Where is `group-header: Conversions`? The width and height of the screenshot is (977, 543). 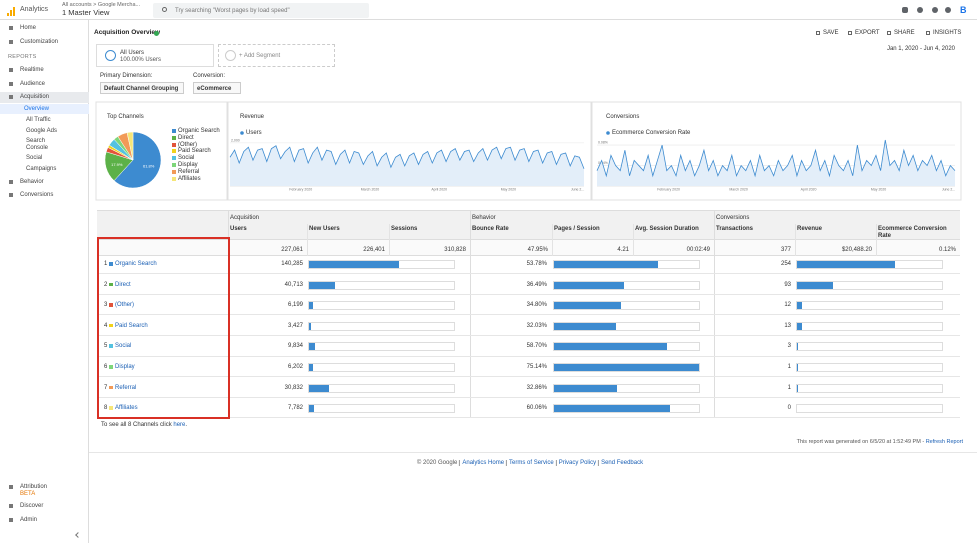
group-header: Conversions is located at coordinates (733, 218).